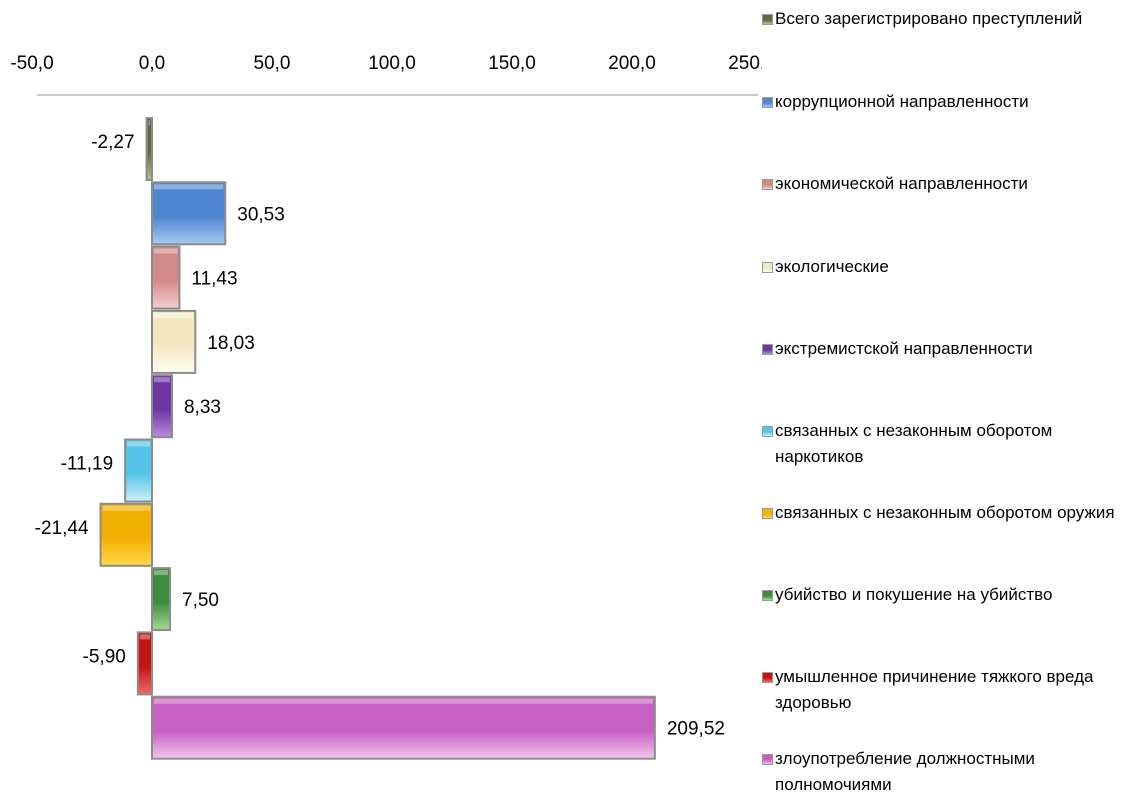  Describe the element at coordinates (904, 348) in the screenshot. I see `legend-label: экстремистской направленности` at that location.